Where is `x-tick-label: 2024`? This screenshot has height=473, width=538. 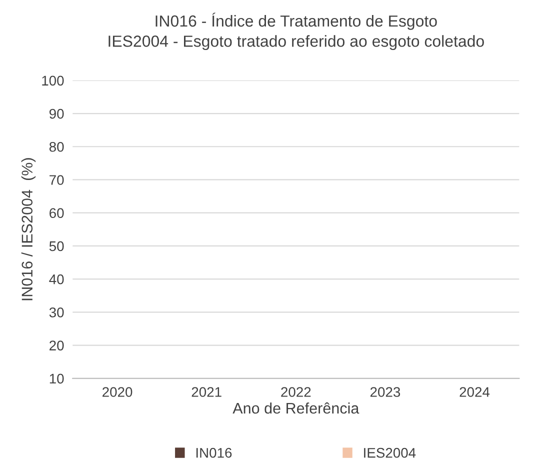 x-tick-label: 2024 is located at coordinates (475, 392).